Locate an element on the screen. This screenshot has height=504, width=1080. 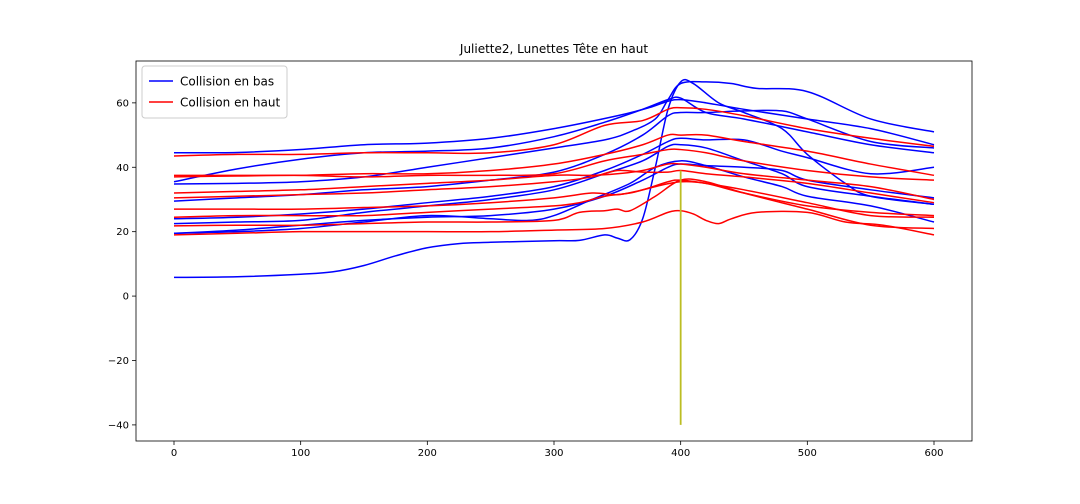
x-tick-label: 500 is located at coordinates (807, 453).